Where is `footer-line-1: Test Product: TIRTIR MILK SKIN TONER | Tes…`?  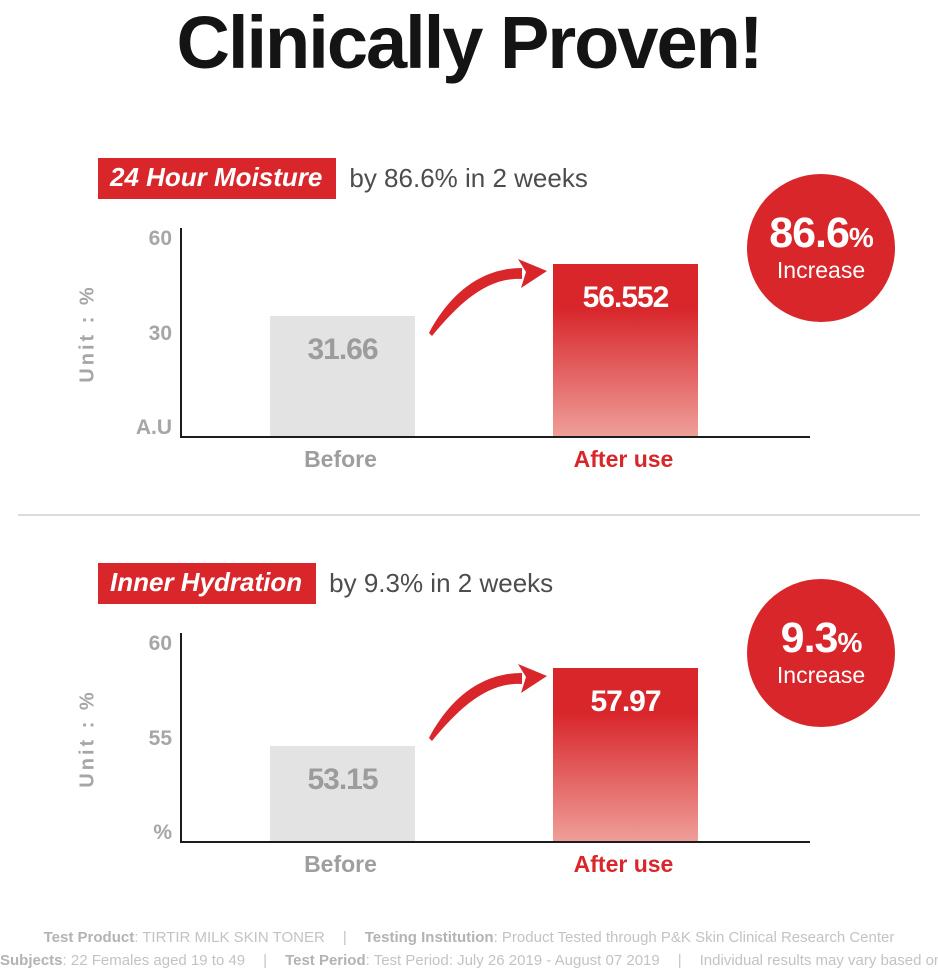
footer-line-1: Test Product: TIRTIR MILK SKIN TONER | Tes… is located at coordinates (469, 937).